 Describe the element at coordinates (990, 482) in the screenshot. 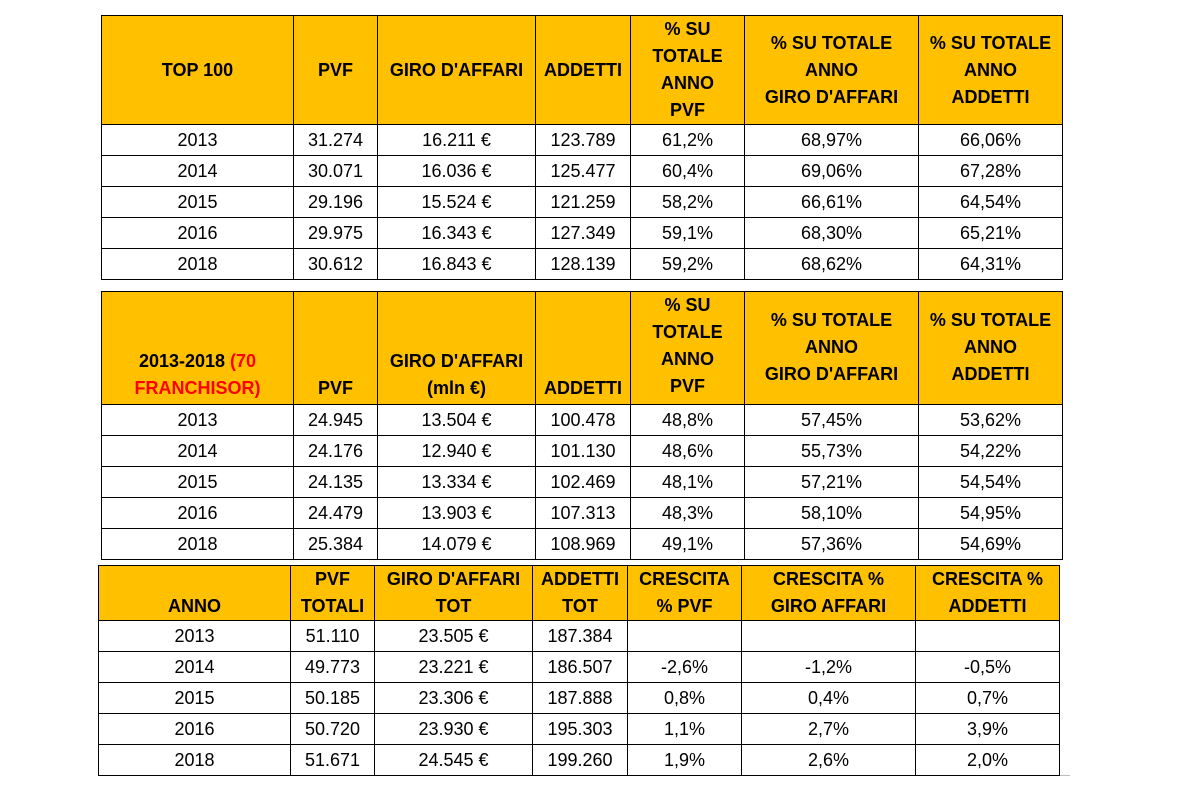

I see `table-cell: 54,54%` at that location.